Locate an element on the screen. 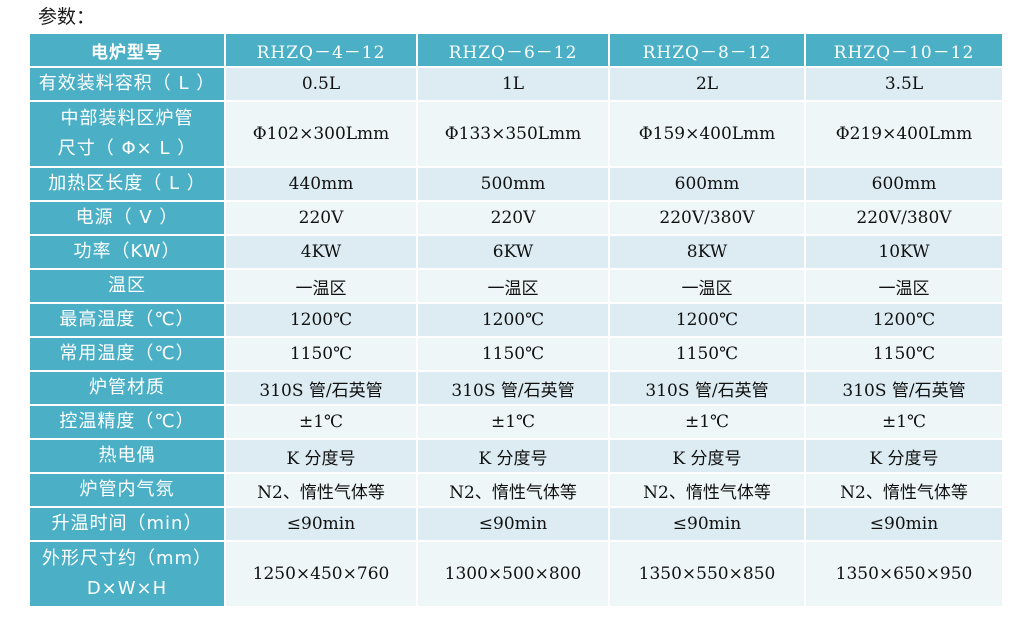  header-label: 电炉型号 is located at coordinates (127, 50).